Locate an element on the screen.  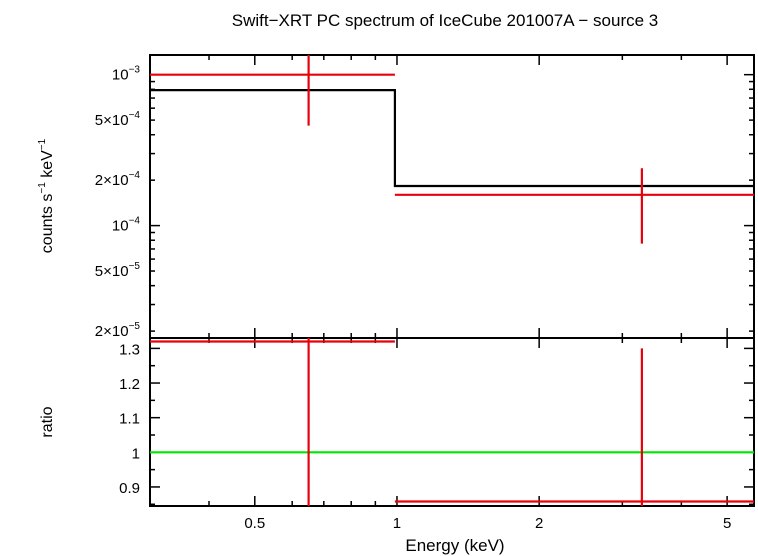
y-tick-label: 2×10⁻⁵ is located at coordinates (118, 330).